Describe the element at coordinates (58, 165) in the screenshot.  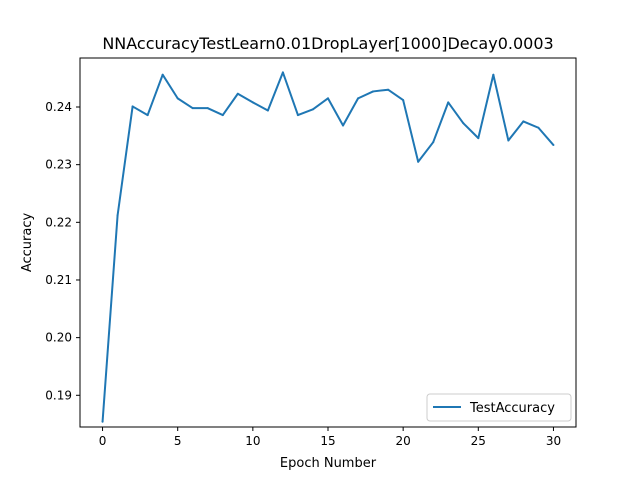
I see `y-tick-label: 0.23` at that location.